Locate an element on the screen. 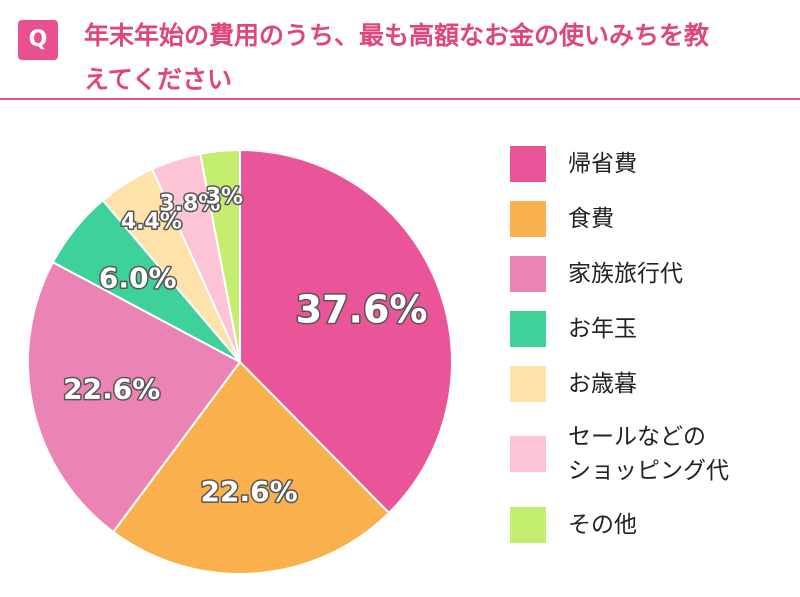 Image resolution: width=800 pixels, height=597 pixels. question-badge: Q is located at coordinates (38, 40).